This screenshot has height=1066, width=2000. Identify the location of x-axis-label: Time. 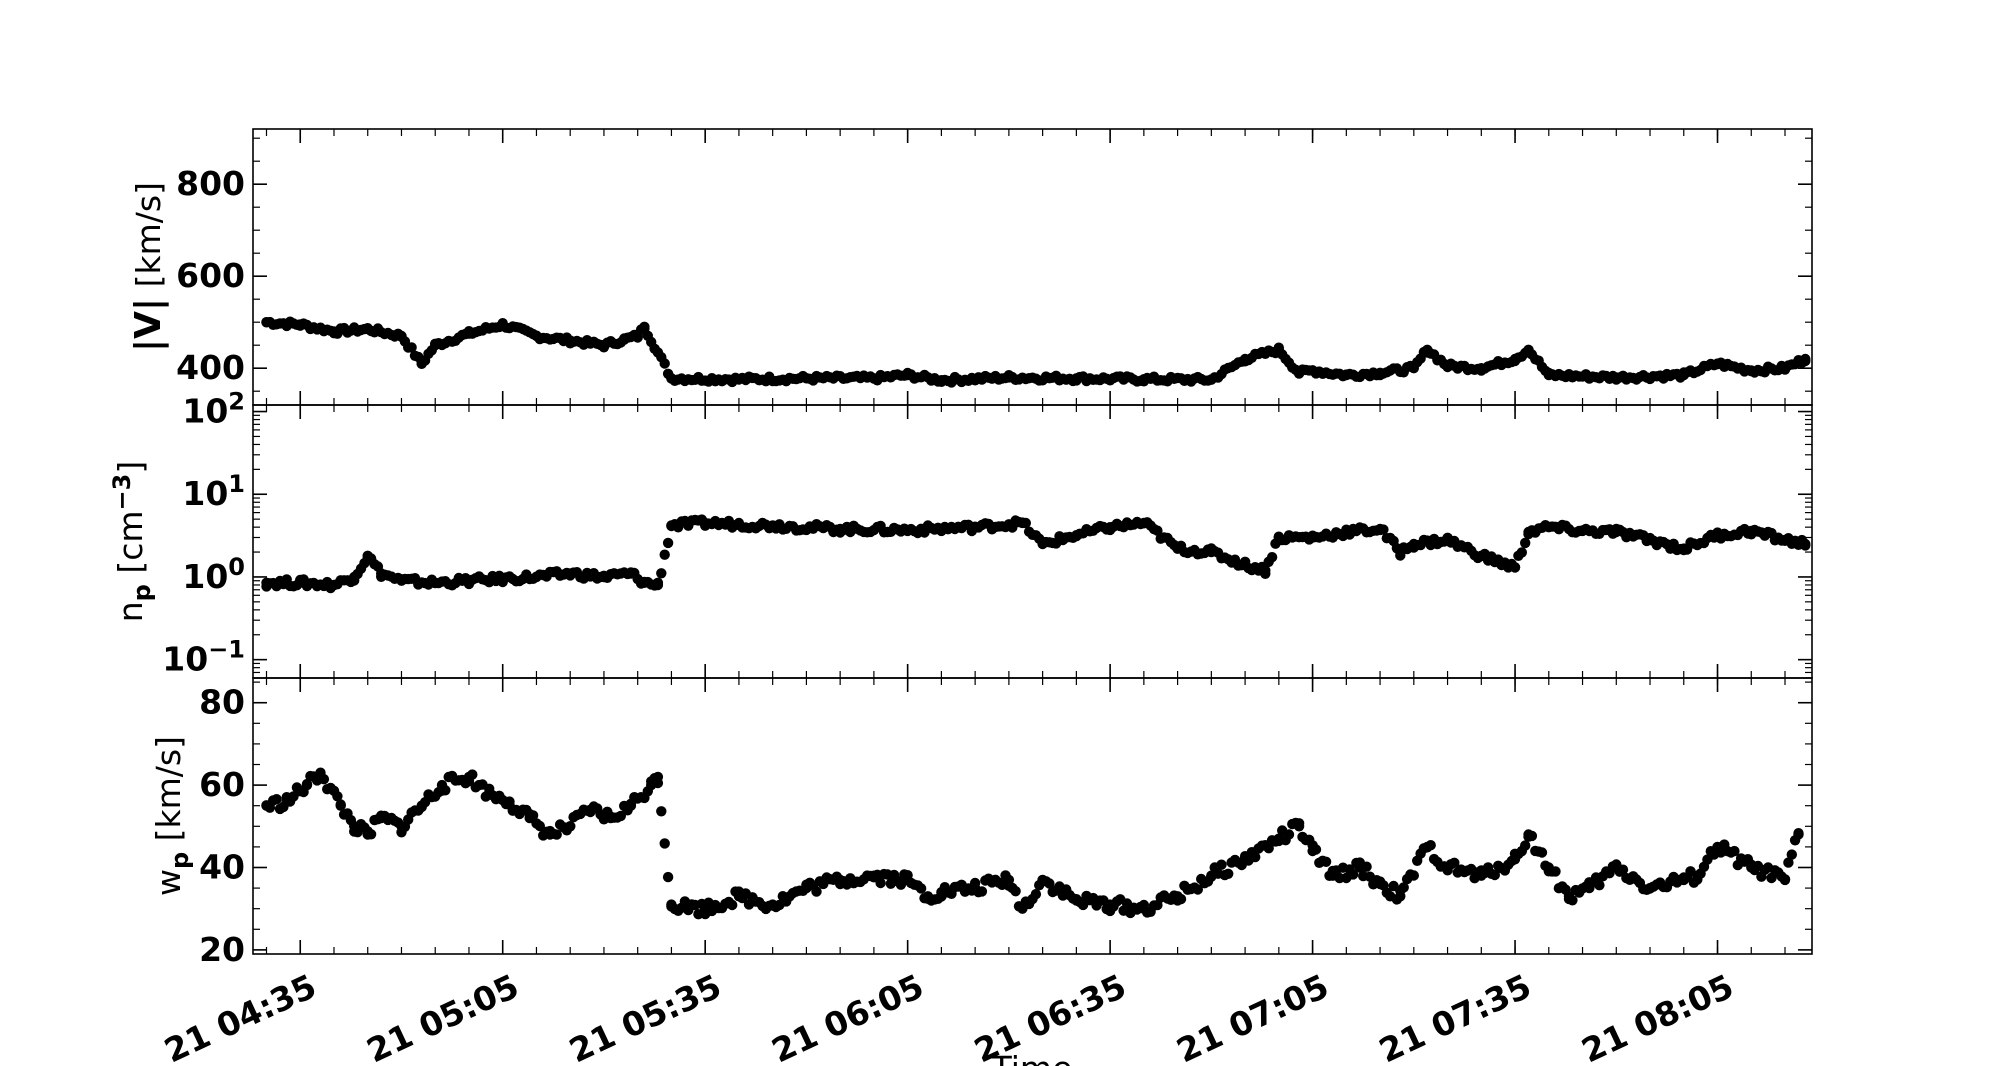
(1032, 1057).